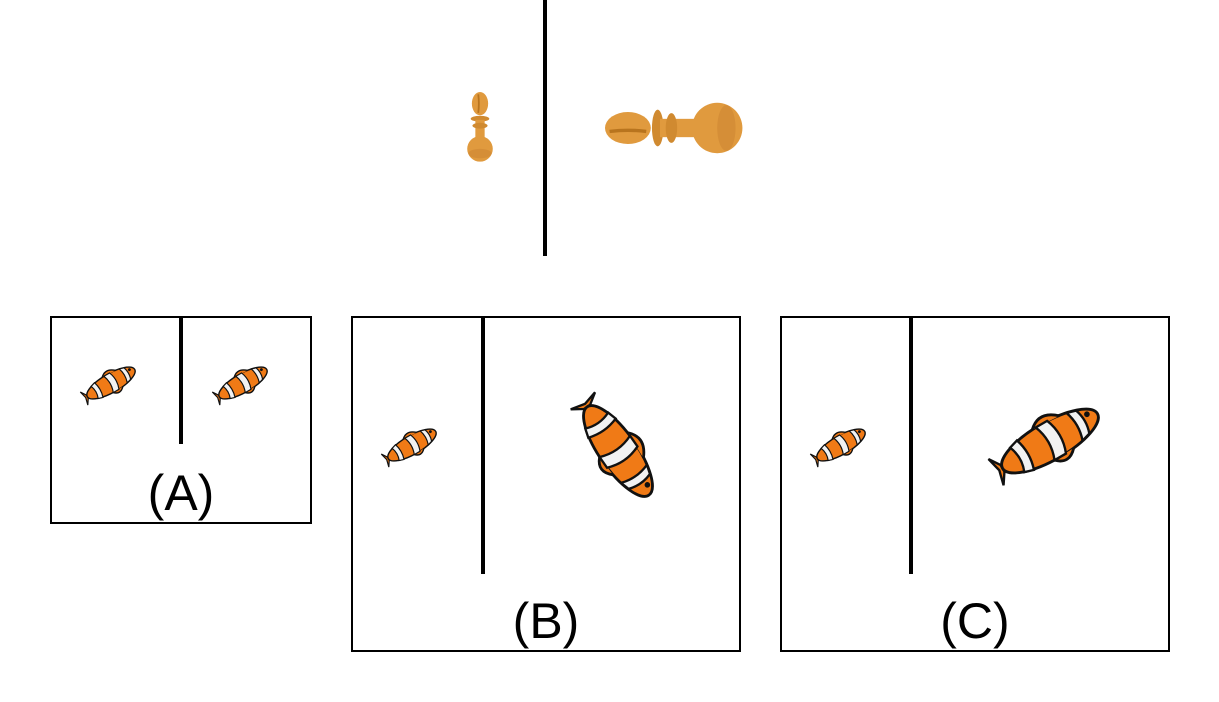 Image resolution: width=1219 pixels, height=702 pixels. Describe the element at coordinates (674, 128) in the screenshot. I see `large-sideways-pawn-icon` at that location.